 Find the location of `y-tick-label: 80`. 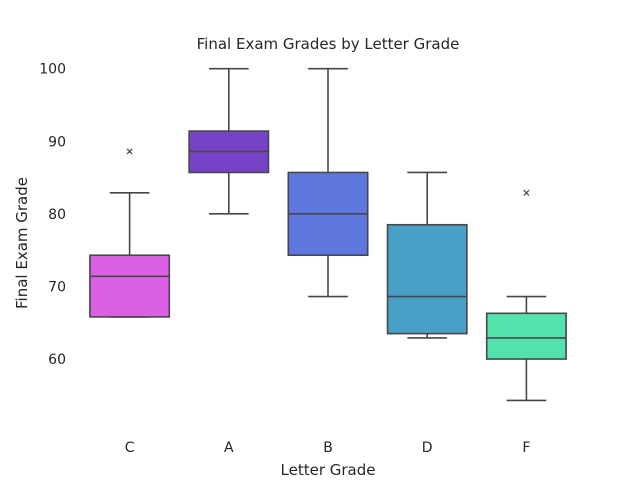

y-tick-label: 80 is located at coordinates (57, 215).